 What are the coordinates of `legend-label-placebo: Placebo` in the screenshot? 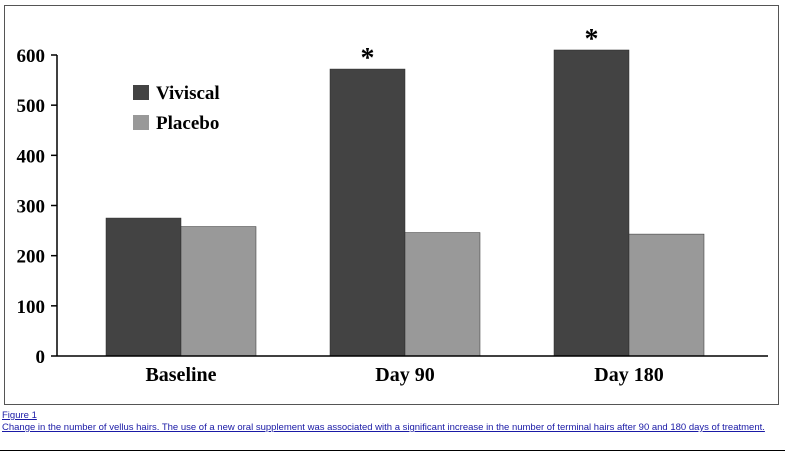 It's located at (187, 123).